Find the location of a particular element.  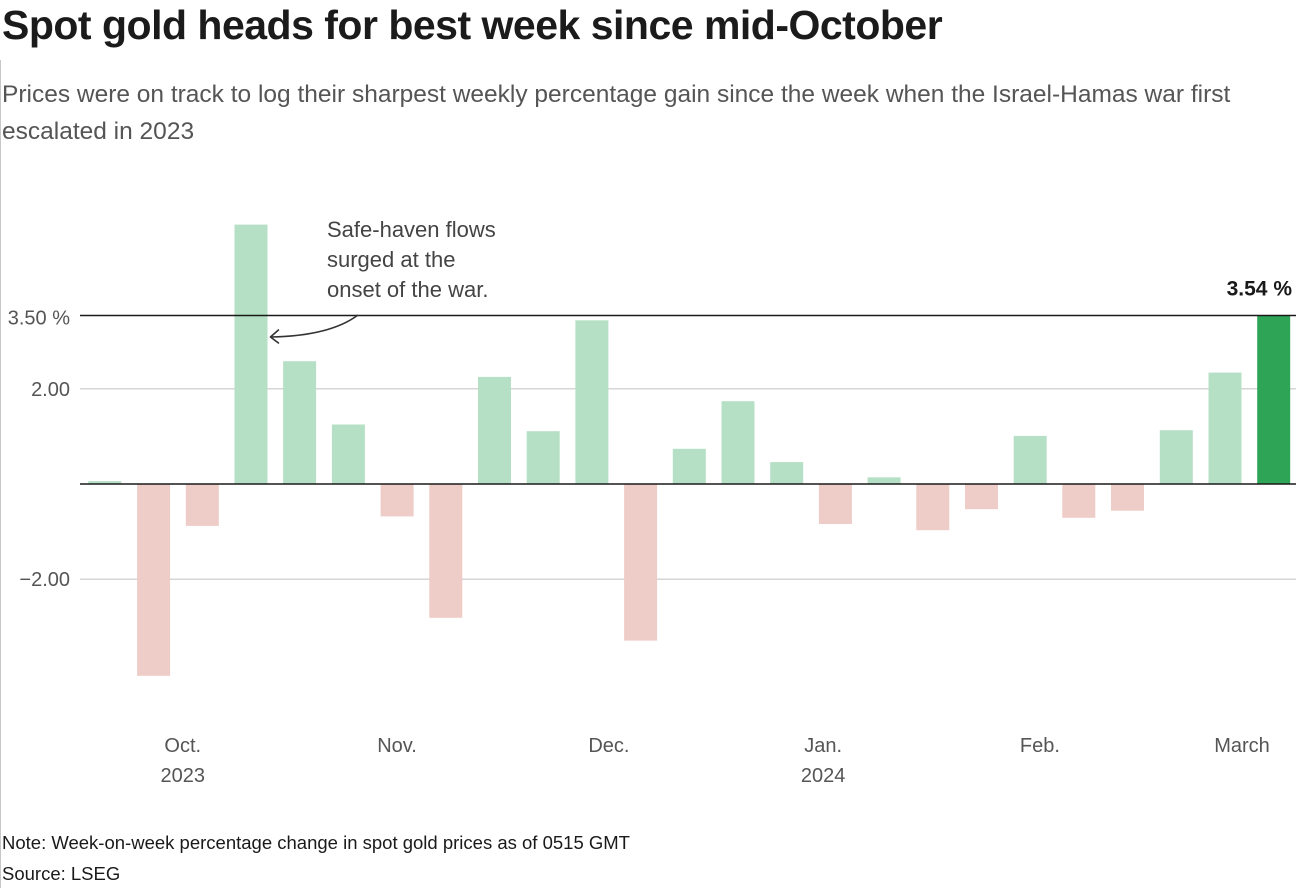

left-border is located at coordinates (0, 474).